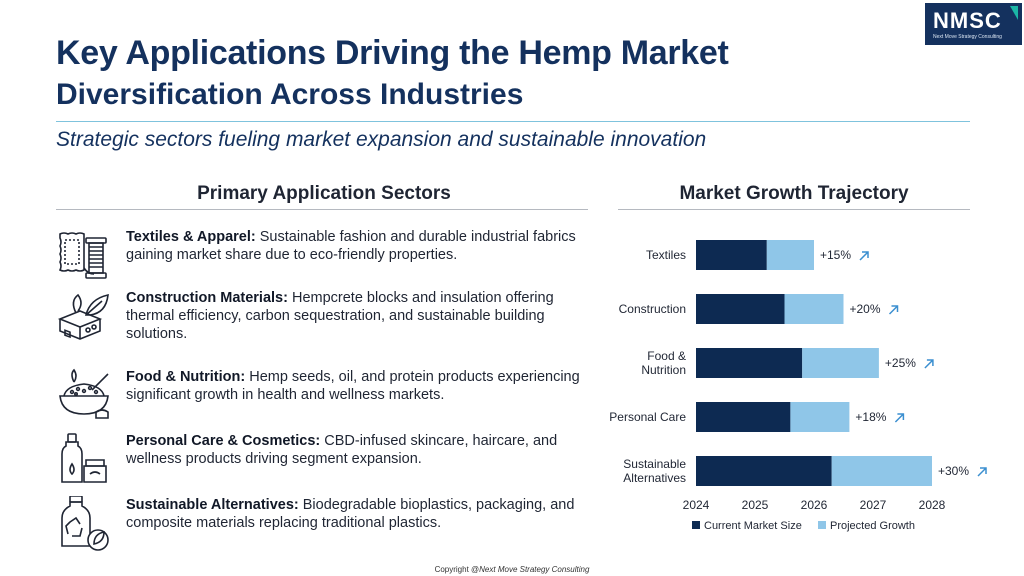 Image resolution: width=1024 pixels, height=576 pixels. What do you see at coordinates (1014, 13) in the screenshot?
I see `logo-mark-icon` at bounding box center [1014, 13].